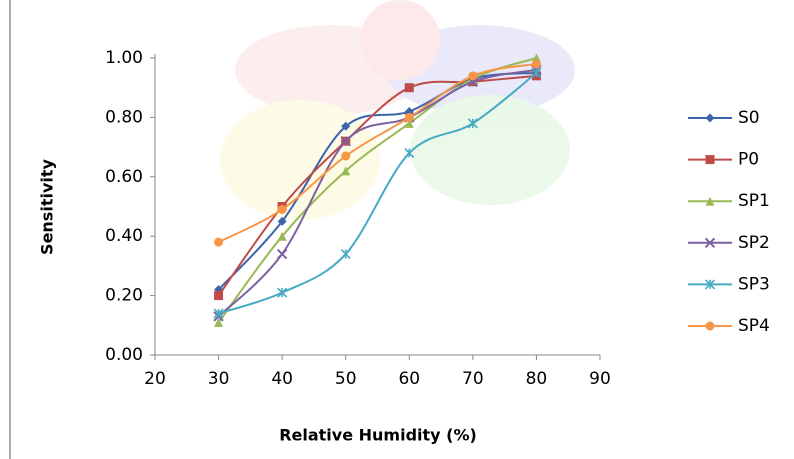 This screenshot has width=794, height=459. What do you see at coordinates (748, 160) in the screenshot?
I see `legend-label: P0` at bounding box center [748, 160].